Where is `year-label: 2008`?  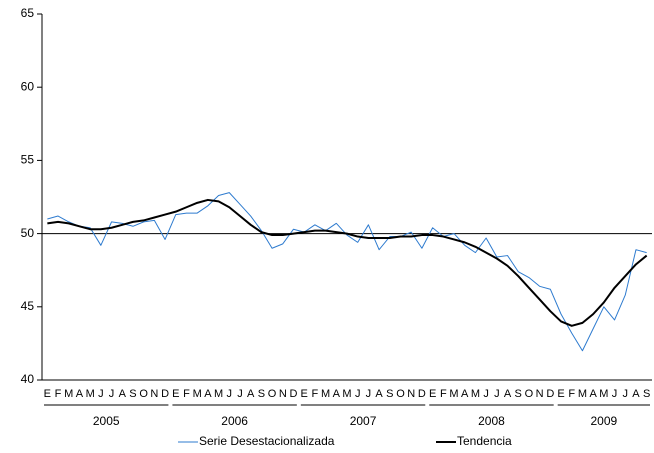 year-label: 2008 is located at coordinates (491, 421).